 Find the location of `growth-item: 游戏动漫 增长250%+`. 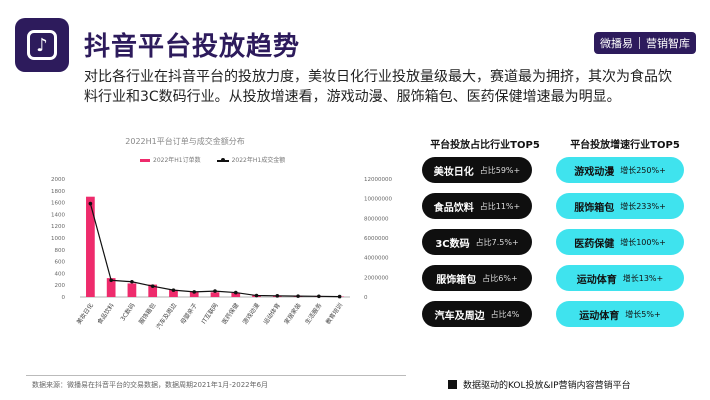

growth-item: 游戏动漫 增长250%+ is located at coordinates (620, 170).